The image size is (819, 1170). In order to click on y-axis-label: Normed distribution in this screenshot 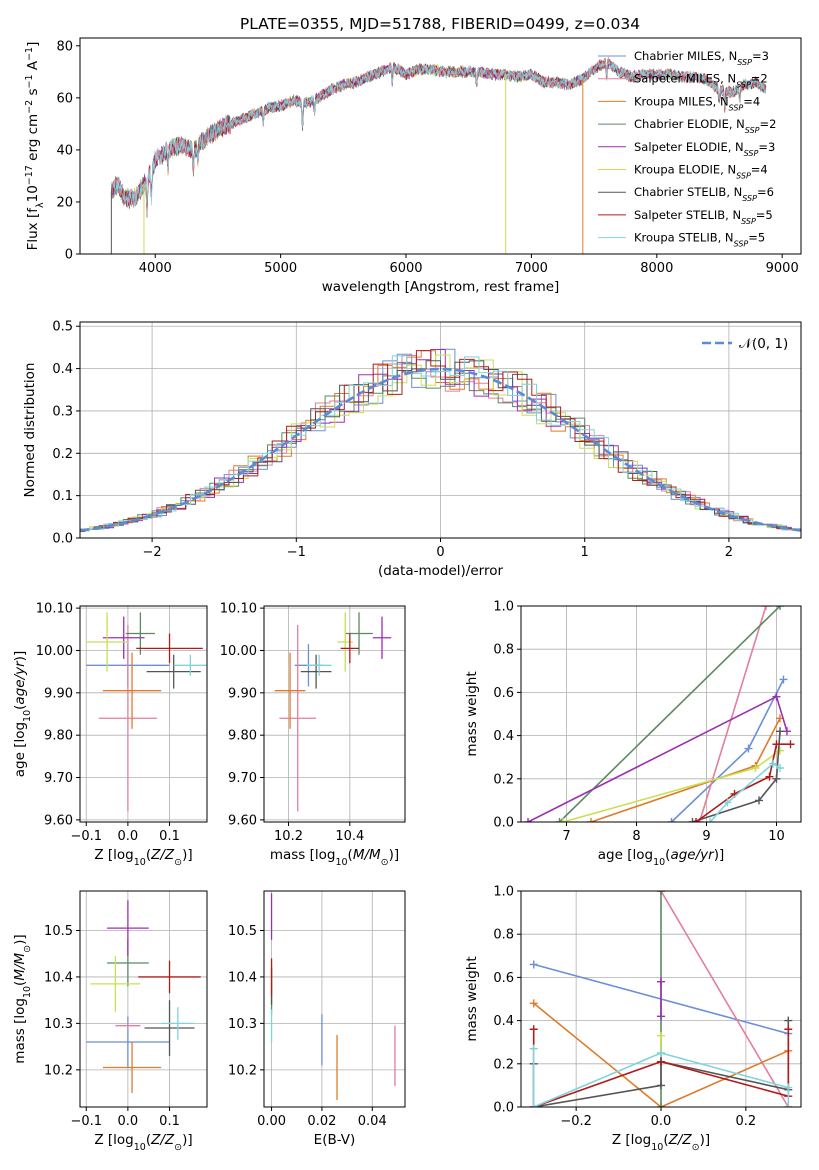, I will do `click(30, 430)`.